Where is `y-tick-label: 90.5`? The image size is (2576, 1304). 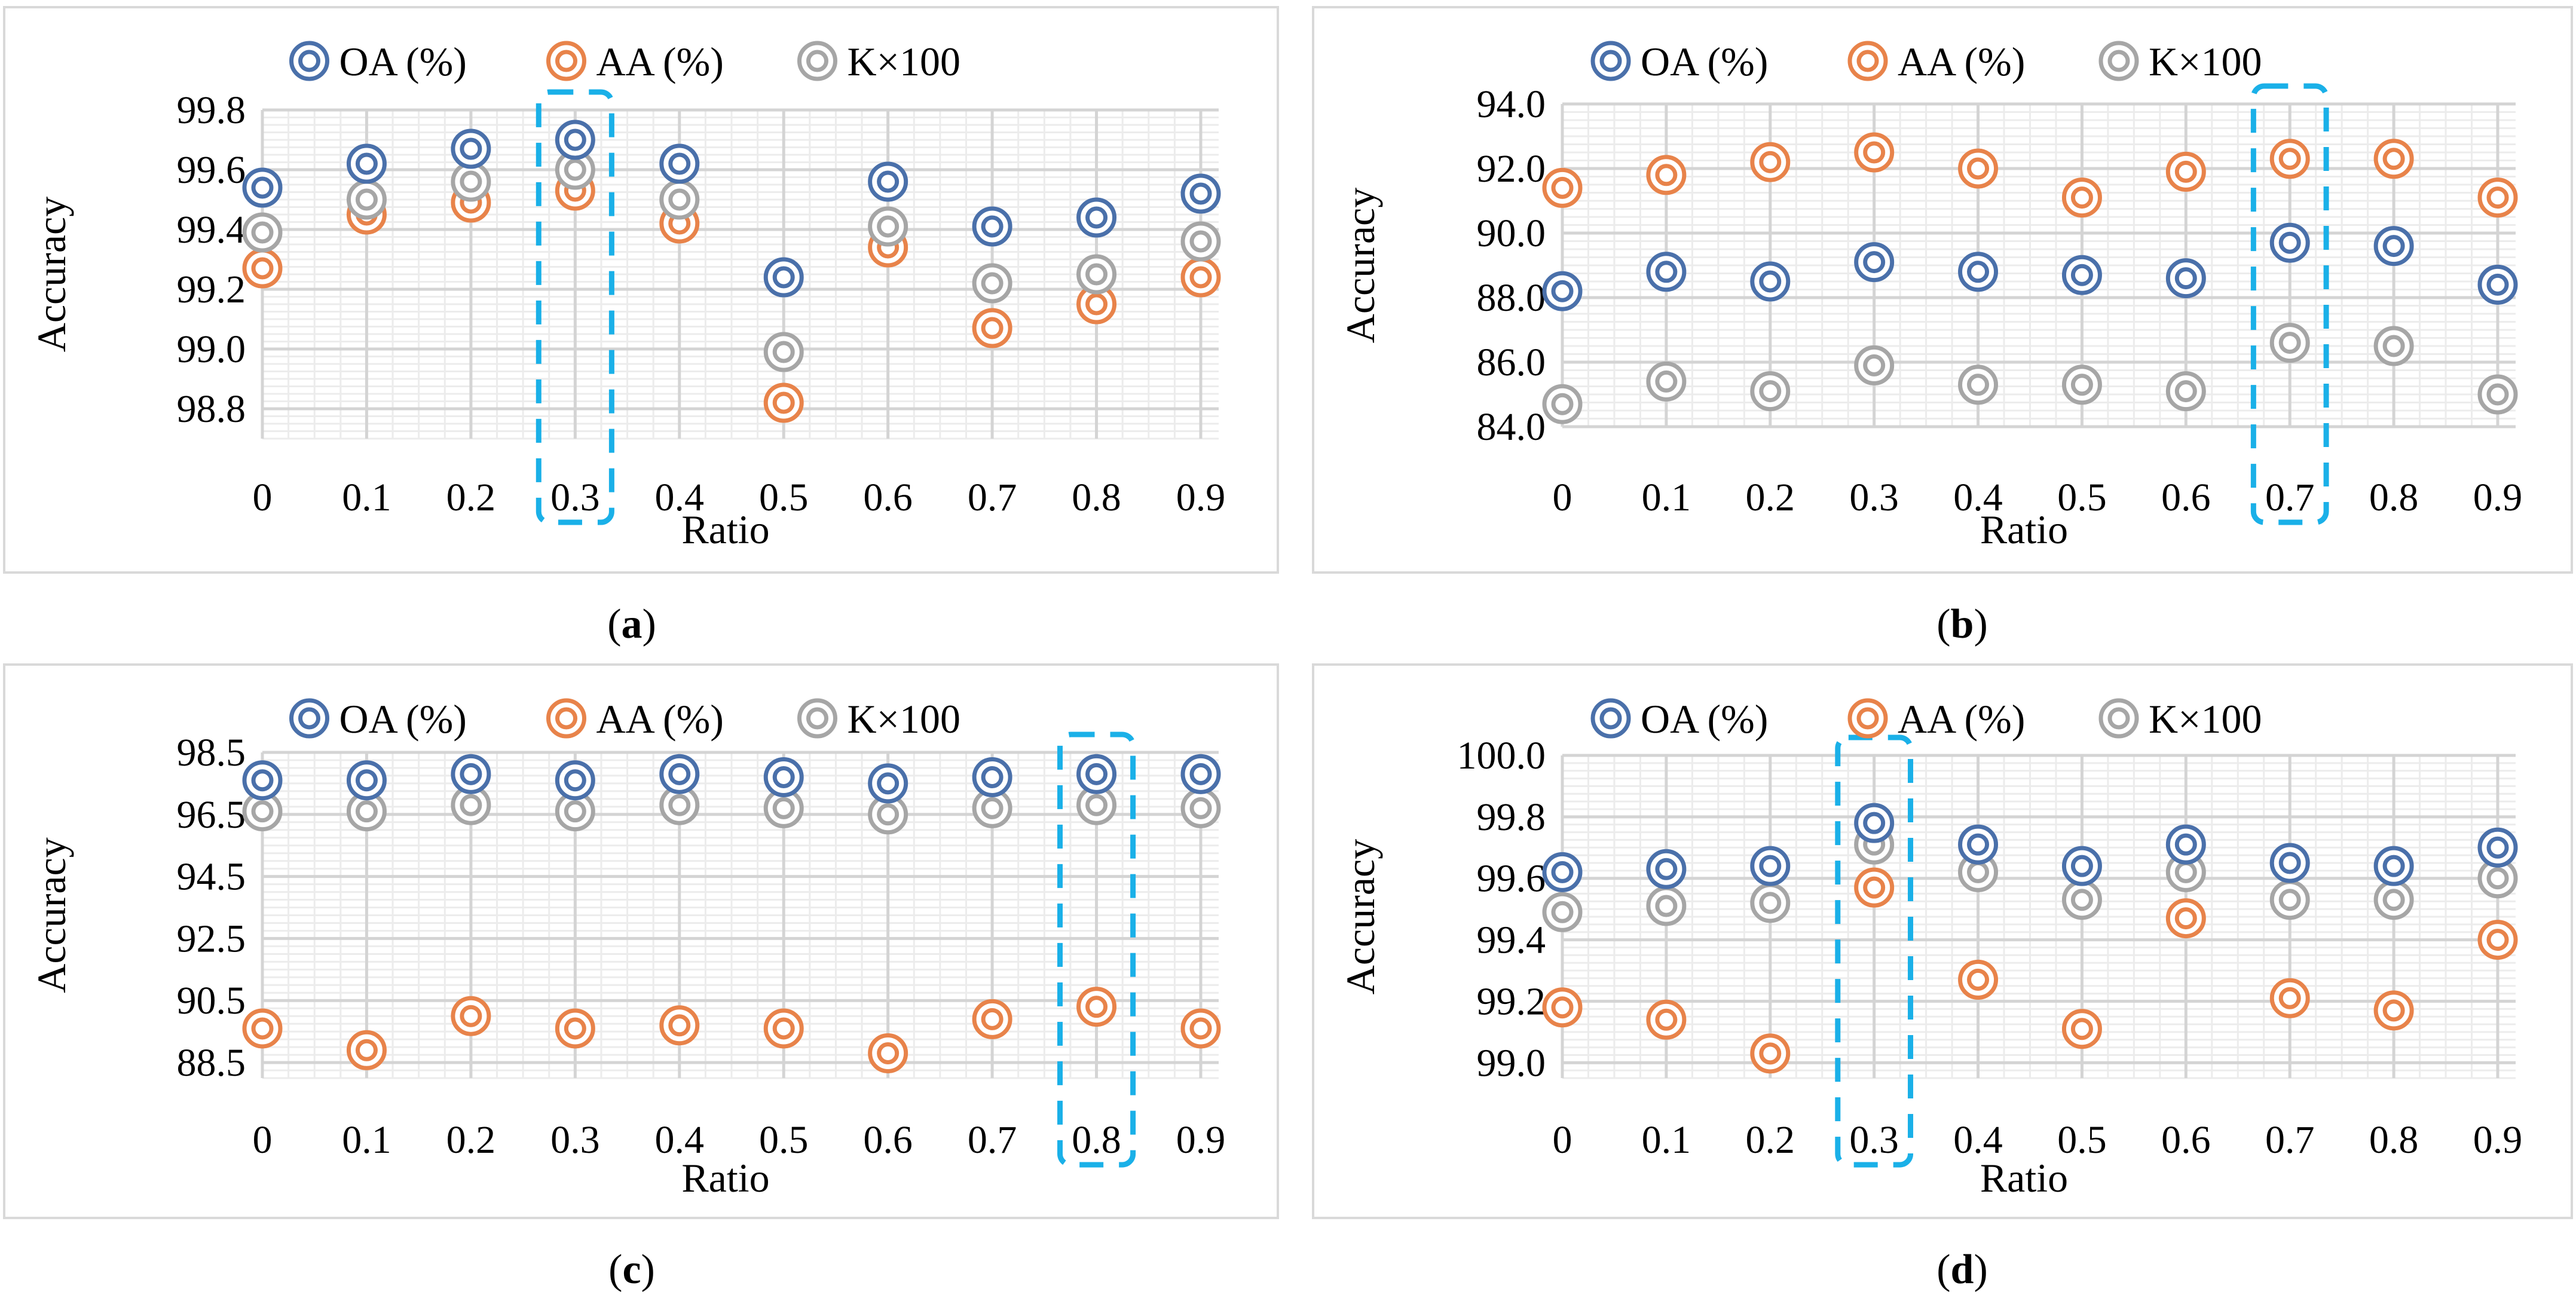 y-tick-label: 90.5 is located at coordinates (211, 1001).